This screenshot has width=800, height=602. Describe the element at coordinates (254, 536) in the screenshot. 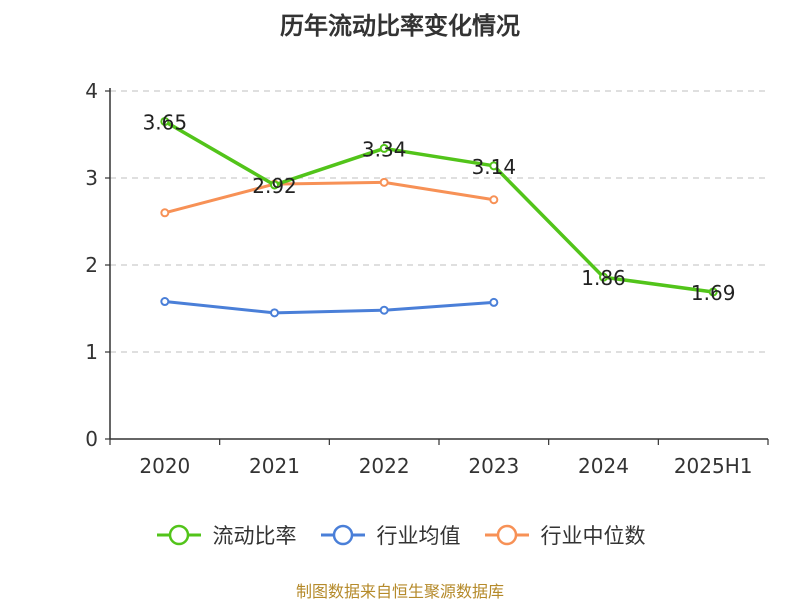

I see `legend-label: 流动比率` at that location.